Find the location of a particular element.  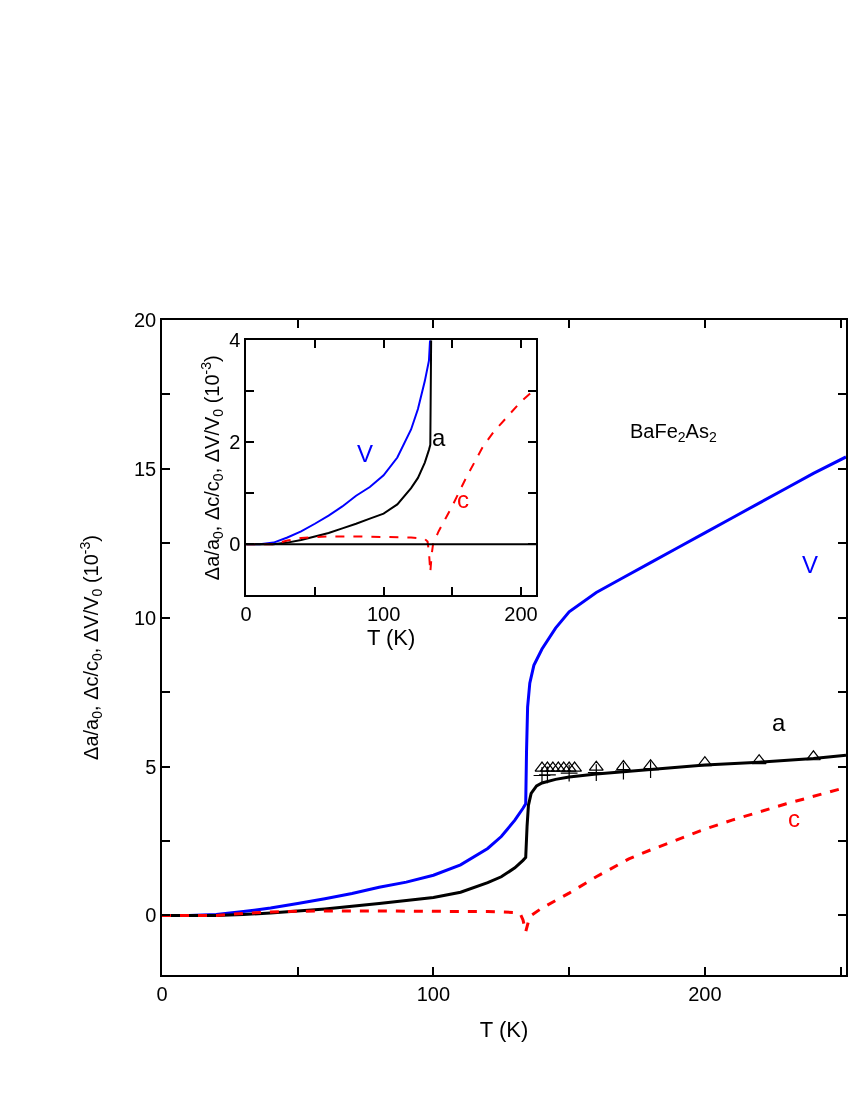

y-tick-label: 5 is located at coordinates (151, 766).